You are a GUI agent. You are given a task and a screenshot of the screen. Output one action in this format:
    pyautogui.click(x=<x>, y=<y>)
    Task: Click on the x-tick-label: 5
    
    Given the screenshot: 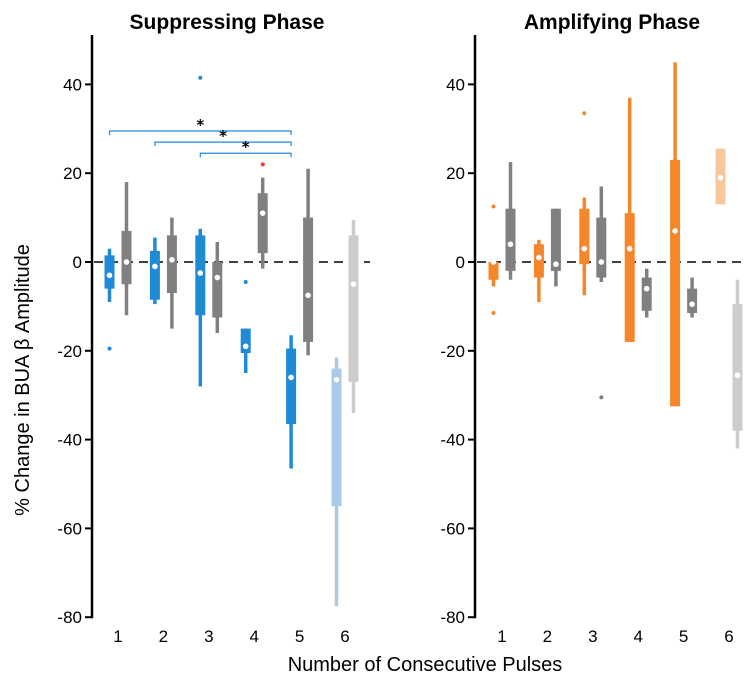 What is the action you would take?
    pyautogui.click(x=299, y=636)
    